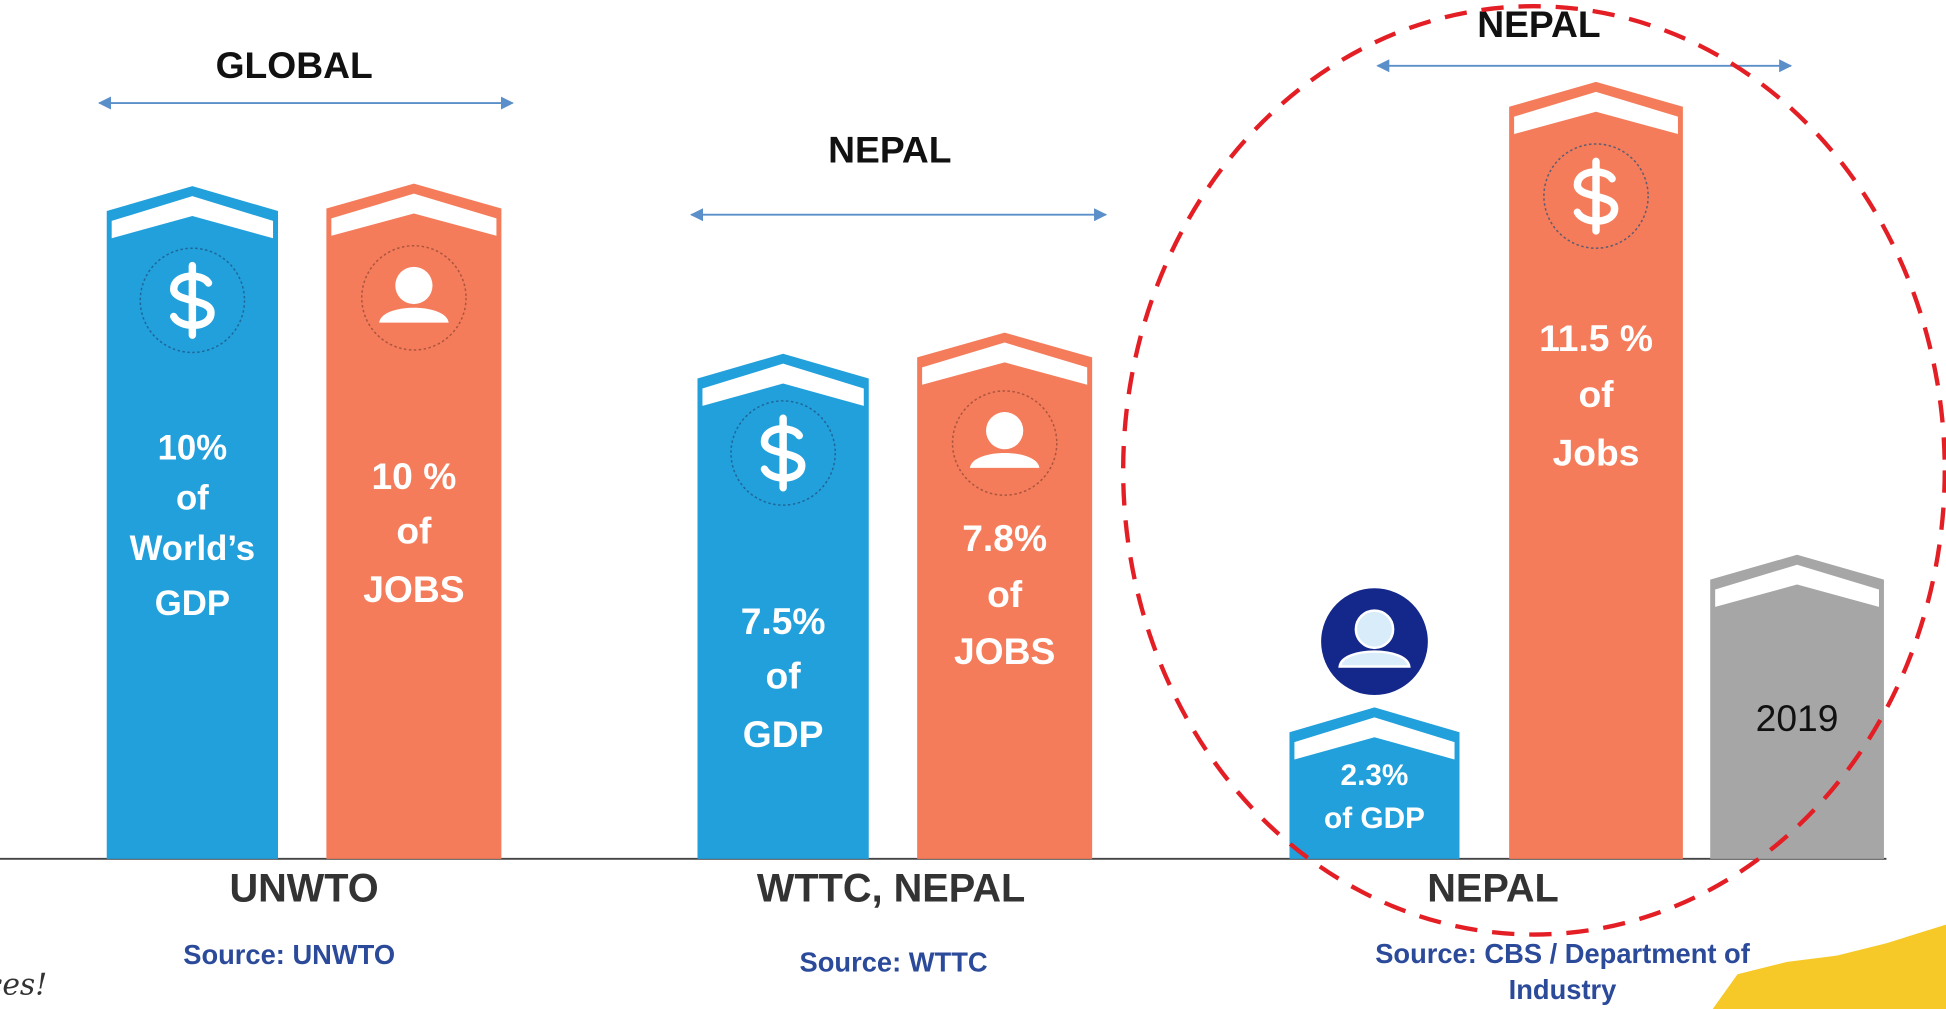 The width and height of the screenshot is (1946, 1009). What do you see at coordinates (1563, 989) in the screenshot?
I see `source-text: Industry` at bounding box center [1563, 989].